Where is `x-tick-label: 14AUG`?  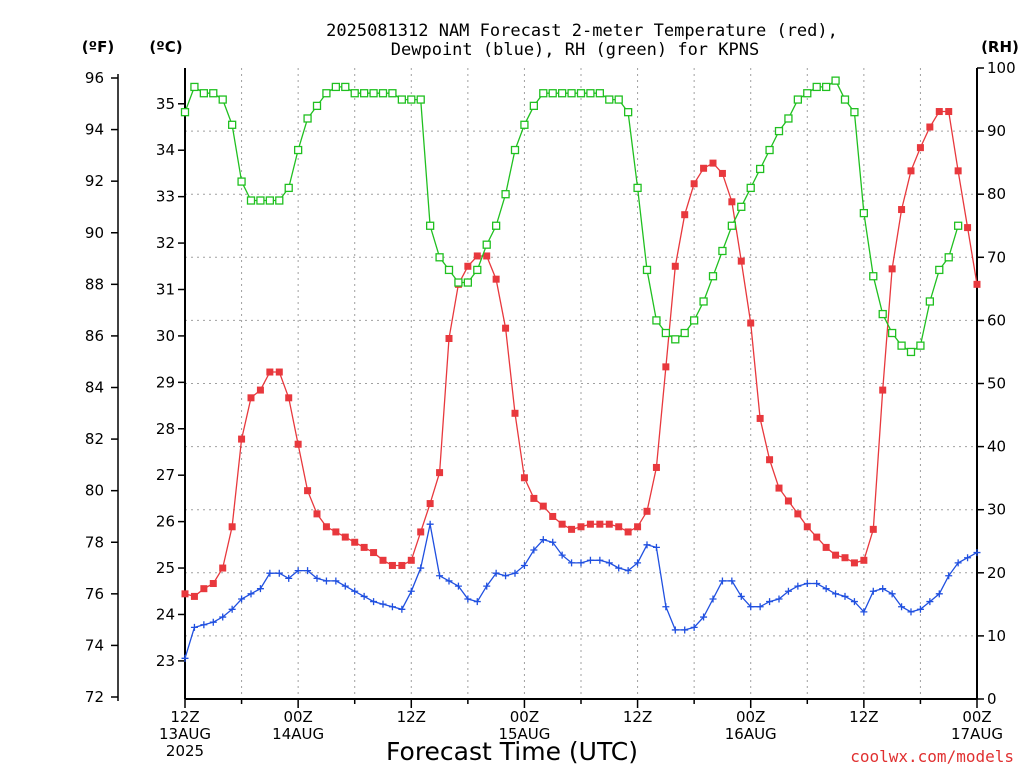
x-tick-label: 14AUG is located at coordinates (298, 734).